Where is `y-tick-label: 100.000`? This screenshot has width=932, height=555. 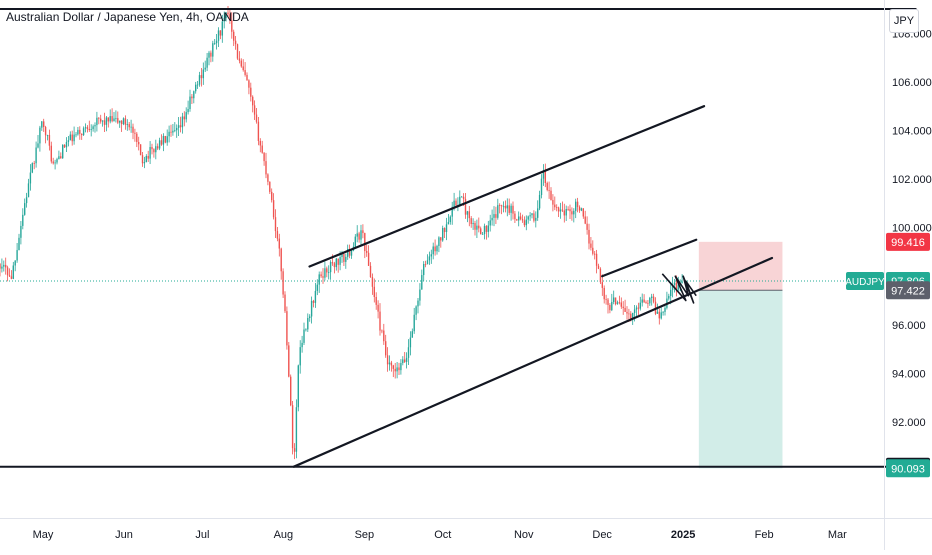 y-tick-label: 100.000 is located at coordinates (912, 229).